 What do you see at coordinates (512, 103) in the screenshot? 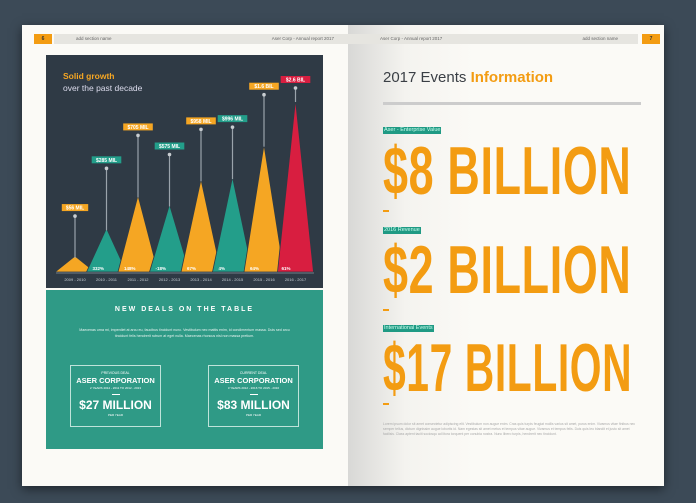
I see `title-rule` at bounding box center [512, 103].